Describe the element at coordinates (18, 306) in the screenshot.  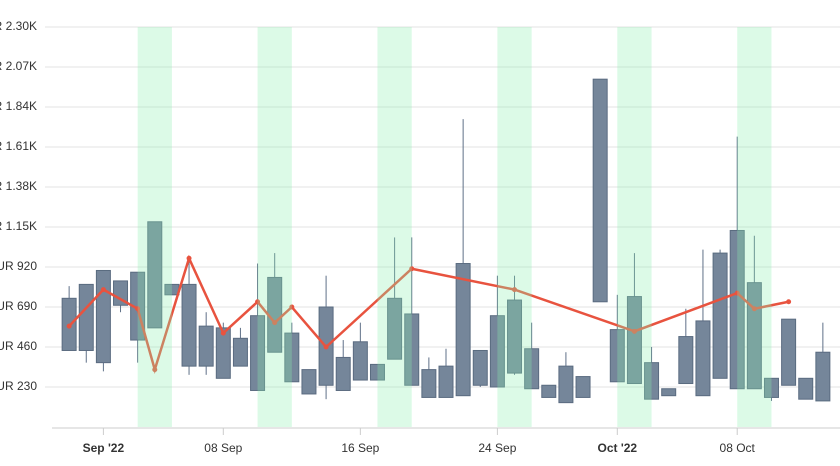
I see `y-tick-label: EUR 690` at that location.